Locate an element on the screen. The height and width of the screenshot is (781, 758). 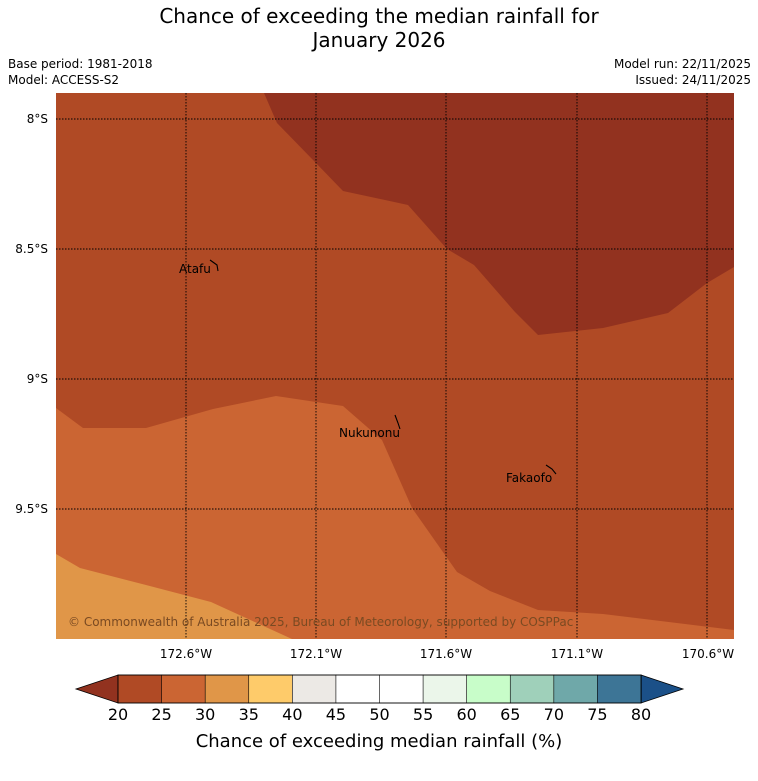
place-fakaofo: Fakaofo is located at coordinates (529, 478).